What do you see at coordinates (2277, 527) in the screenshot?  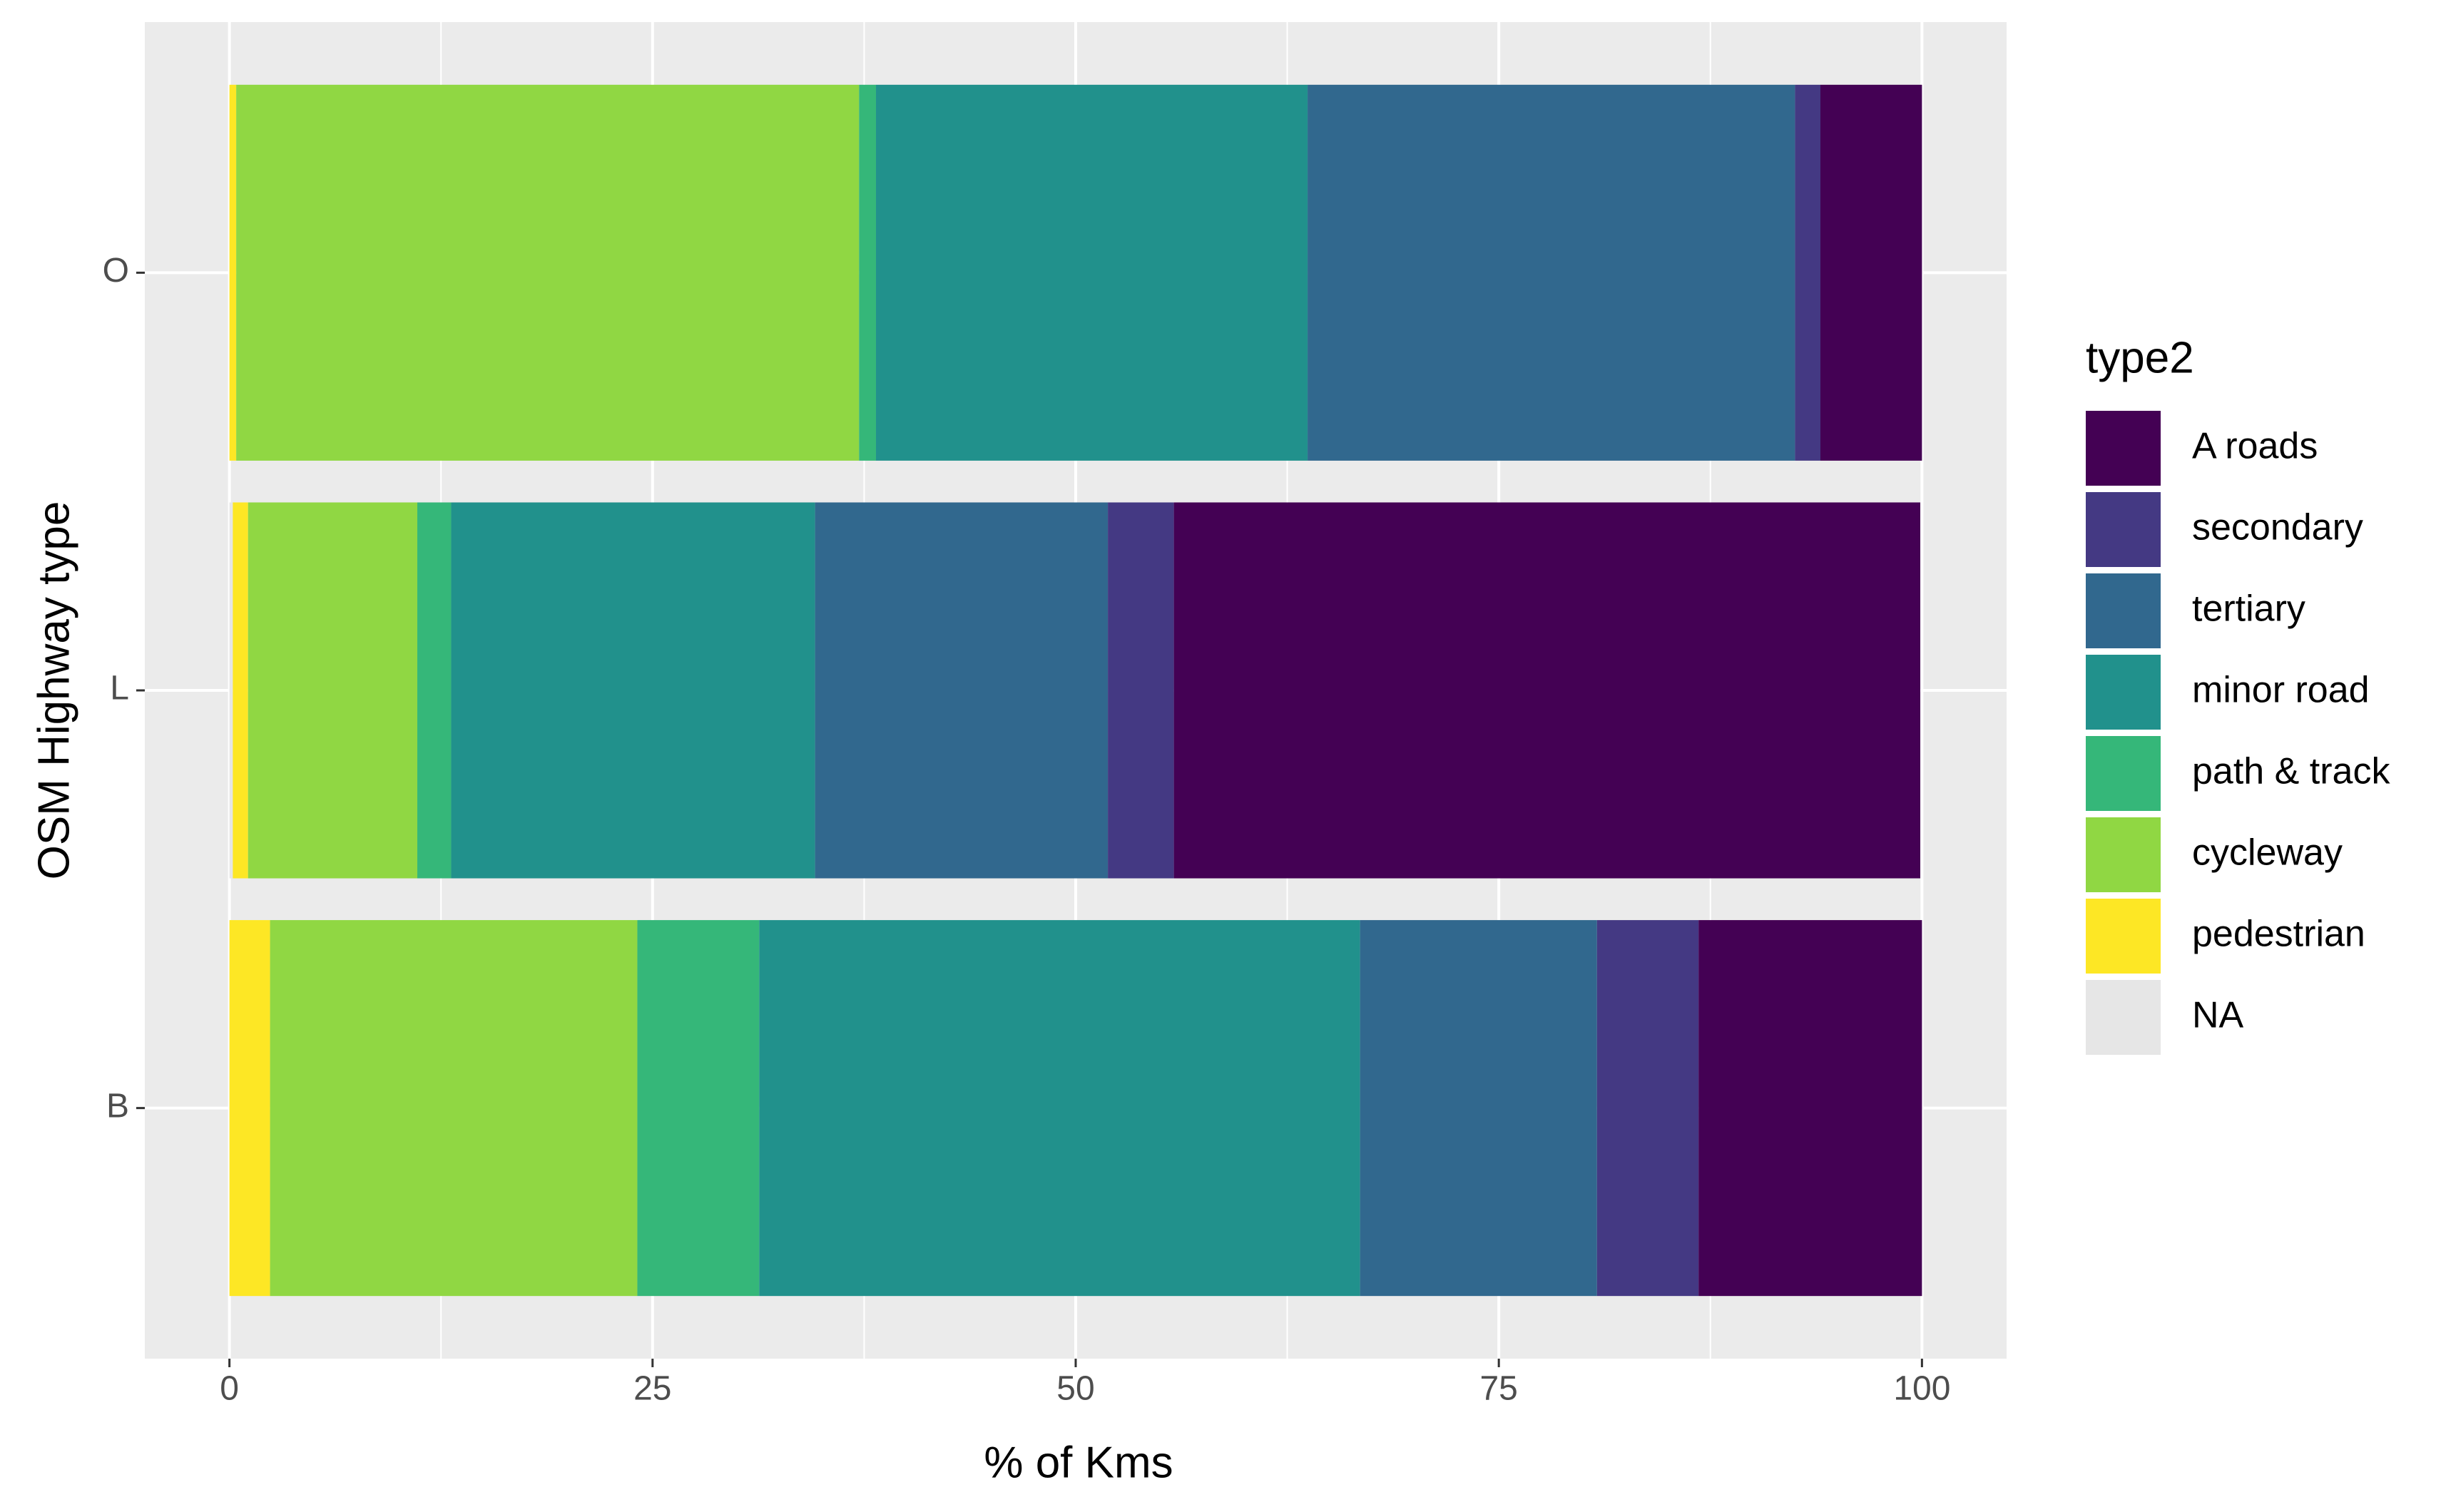 I see `legend-label: secondary` at bounding box center [2277, 527].